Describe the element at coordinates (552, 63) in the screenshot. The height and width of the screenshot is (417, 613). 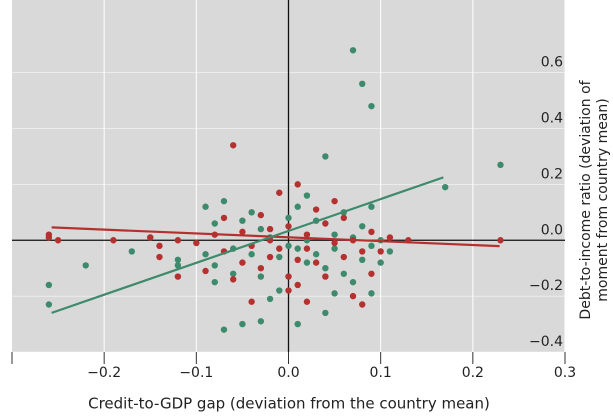
I see `y-tick-label: 0.6` at that location.